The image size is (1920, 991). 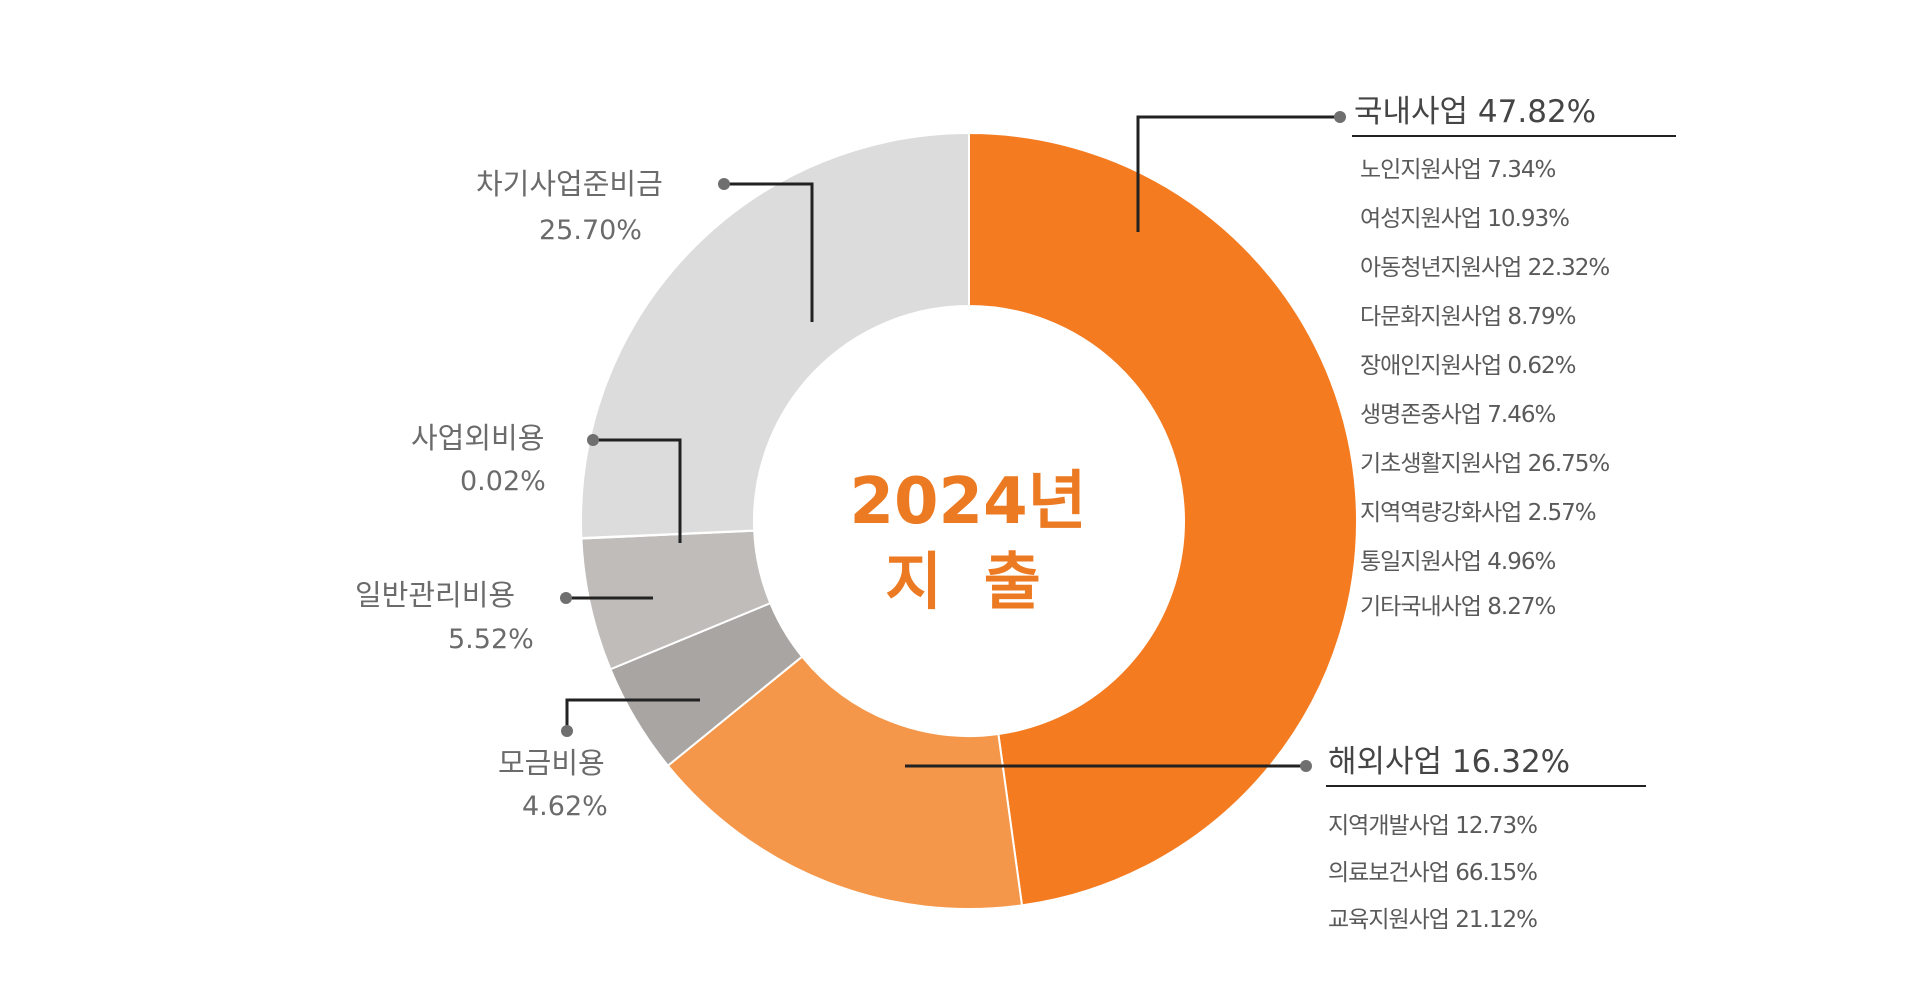 I want to click on center-expense-label: 지 출, so click(x=968, y=581).